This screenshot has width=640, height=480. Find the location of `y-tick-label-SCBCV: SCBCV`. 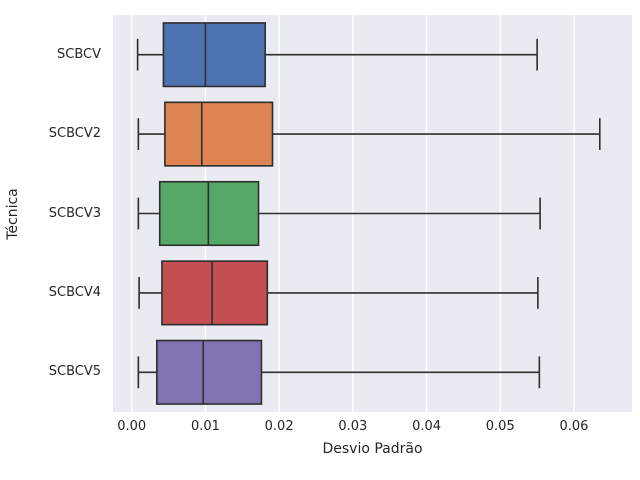

y-tick-label-SCBCV: SCBCV is located at coordinates (79, 54).